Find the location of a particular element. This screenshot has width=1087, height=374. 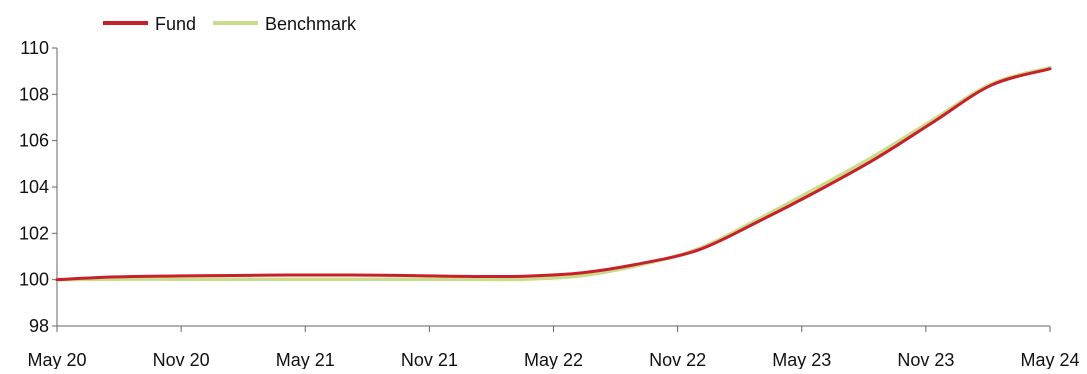

legend-label-fund: Fund is located at coordinates (175, 24).